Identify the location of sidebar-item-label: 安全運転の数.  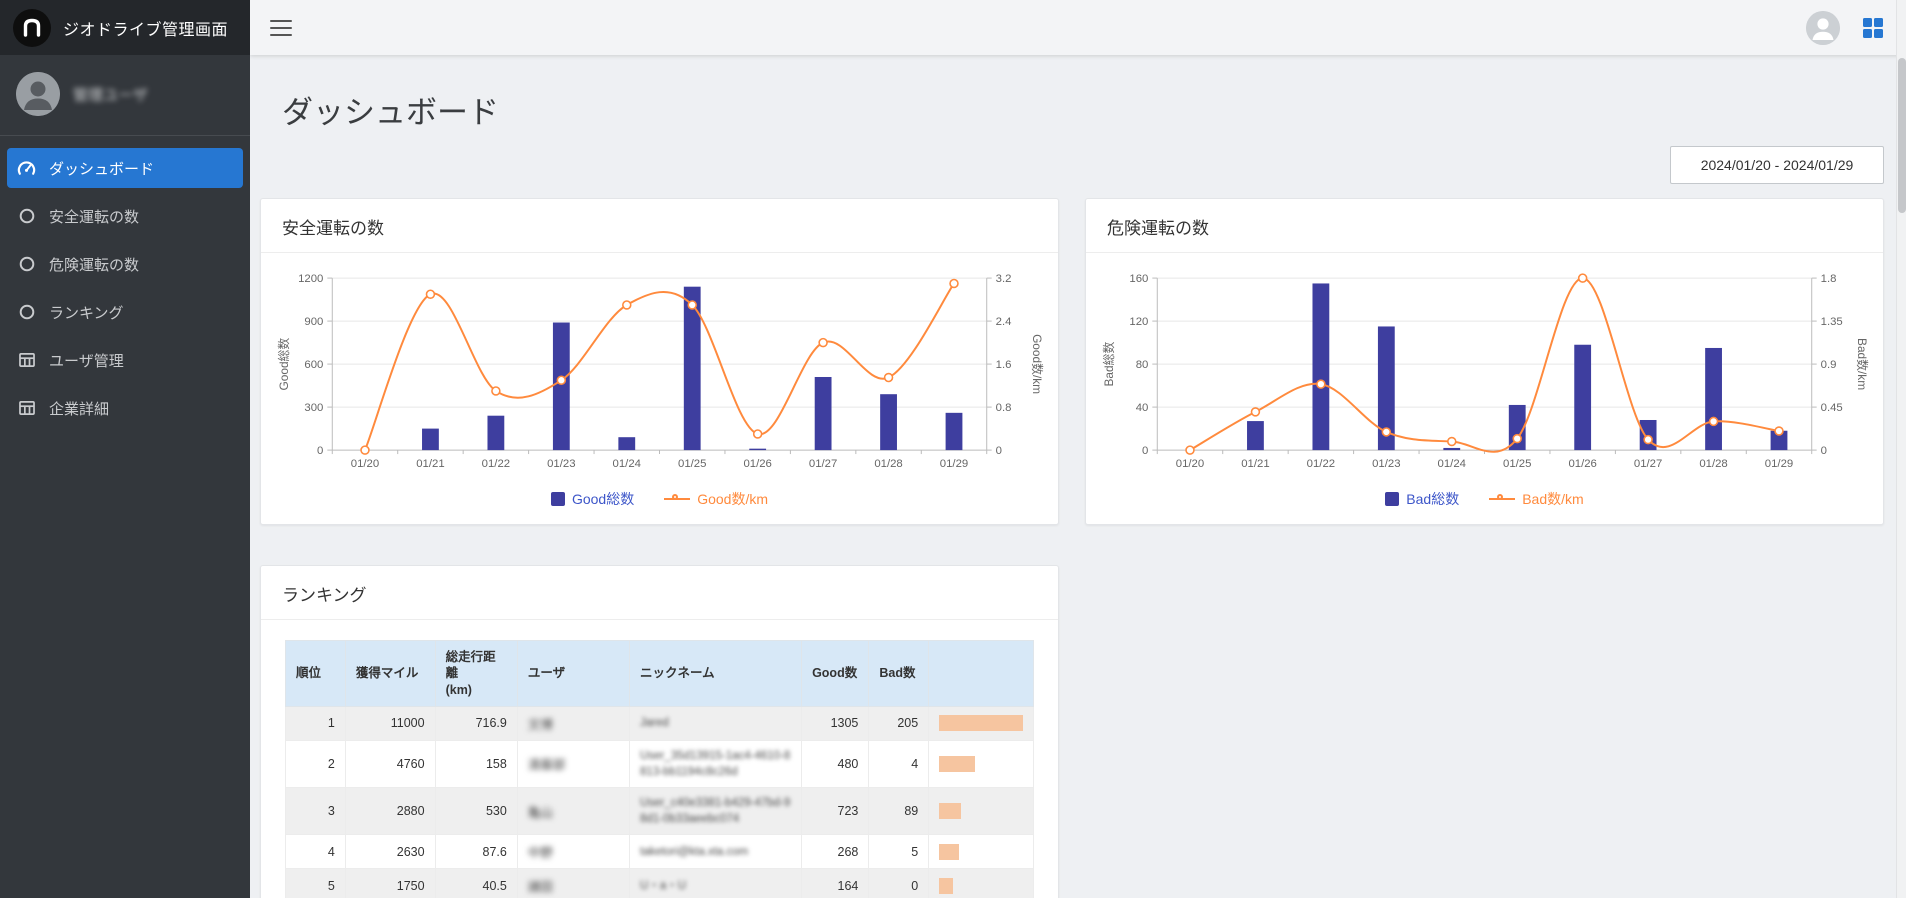
(94, 217).